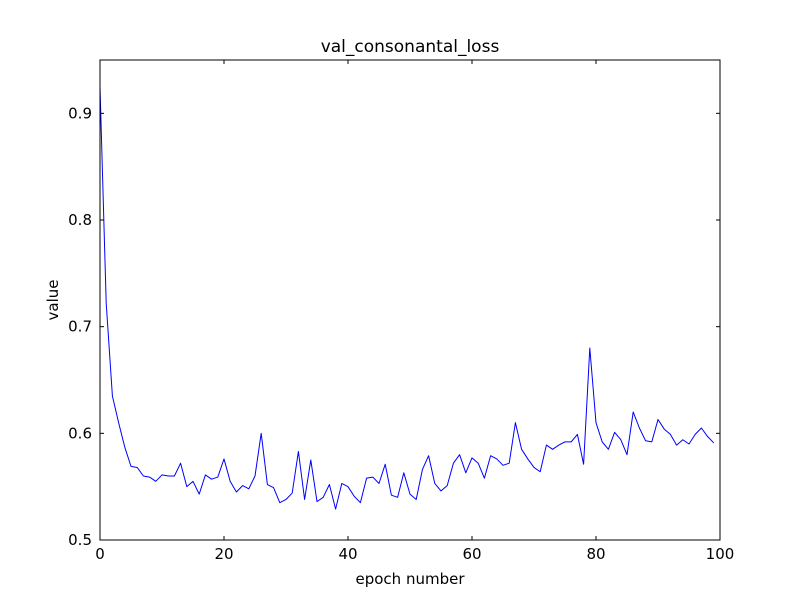  I want to click on x-tick-label: 60, so click(471, 554).